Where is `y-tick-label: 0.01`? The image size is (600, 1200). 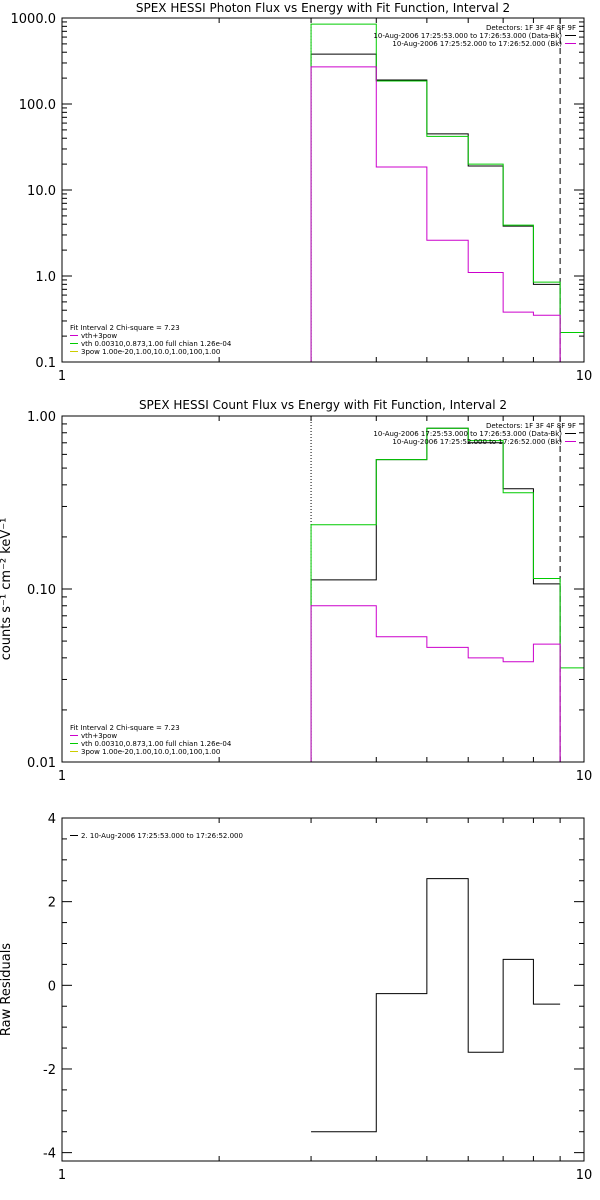 y-tick-label: 0.01 is located at coordinates (41, 763).